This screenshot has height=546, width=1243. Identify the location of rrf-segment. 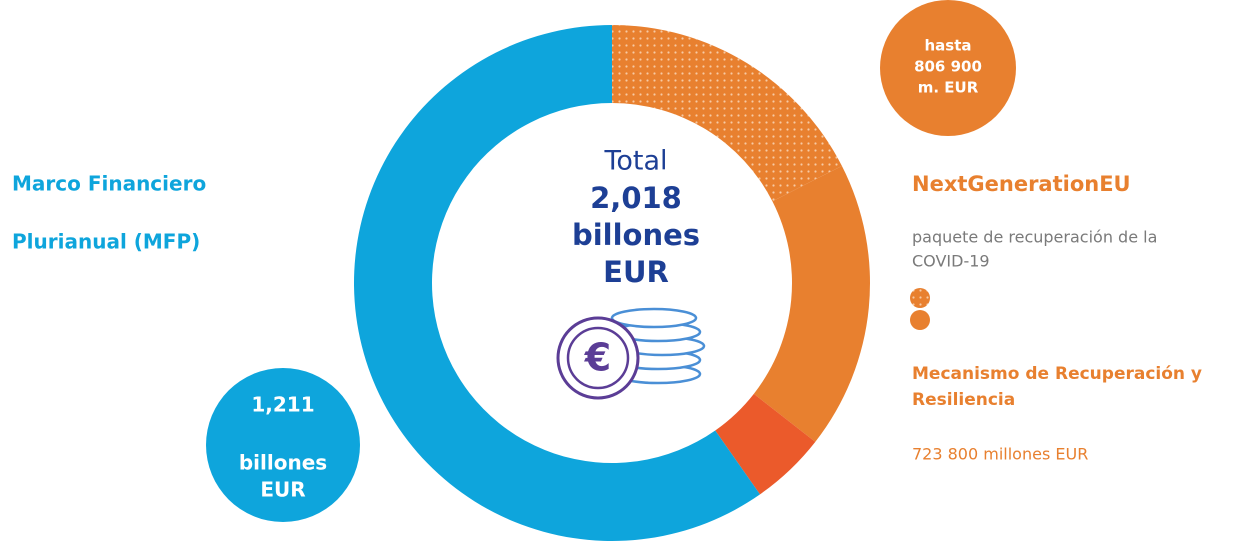
(811, 303).